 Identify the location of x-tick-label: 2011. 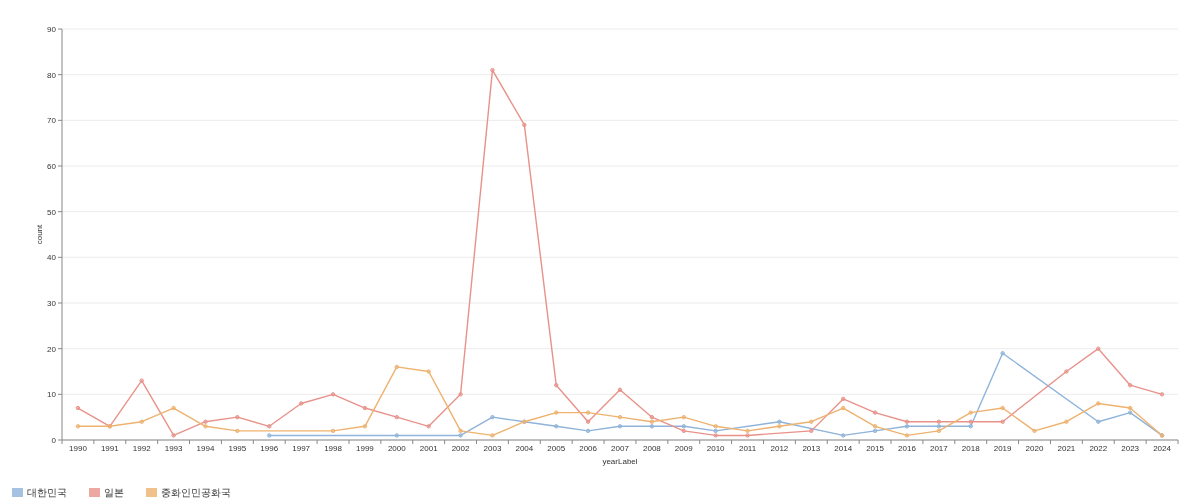
(747, 448).